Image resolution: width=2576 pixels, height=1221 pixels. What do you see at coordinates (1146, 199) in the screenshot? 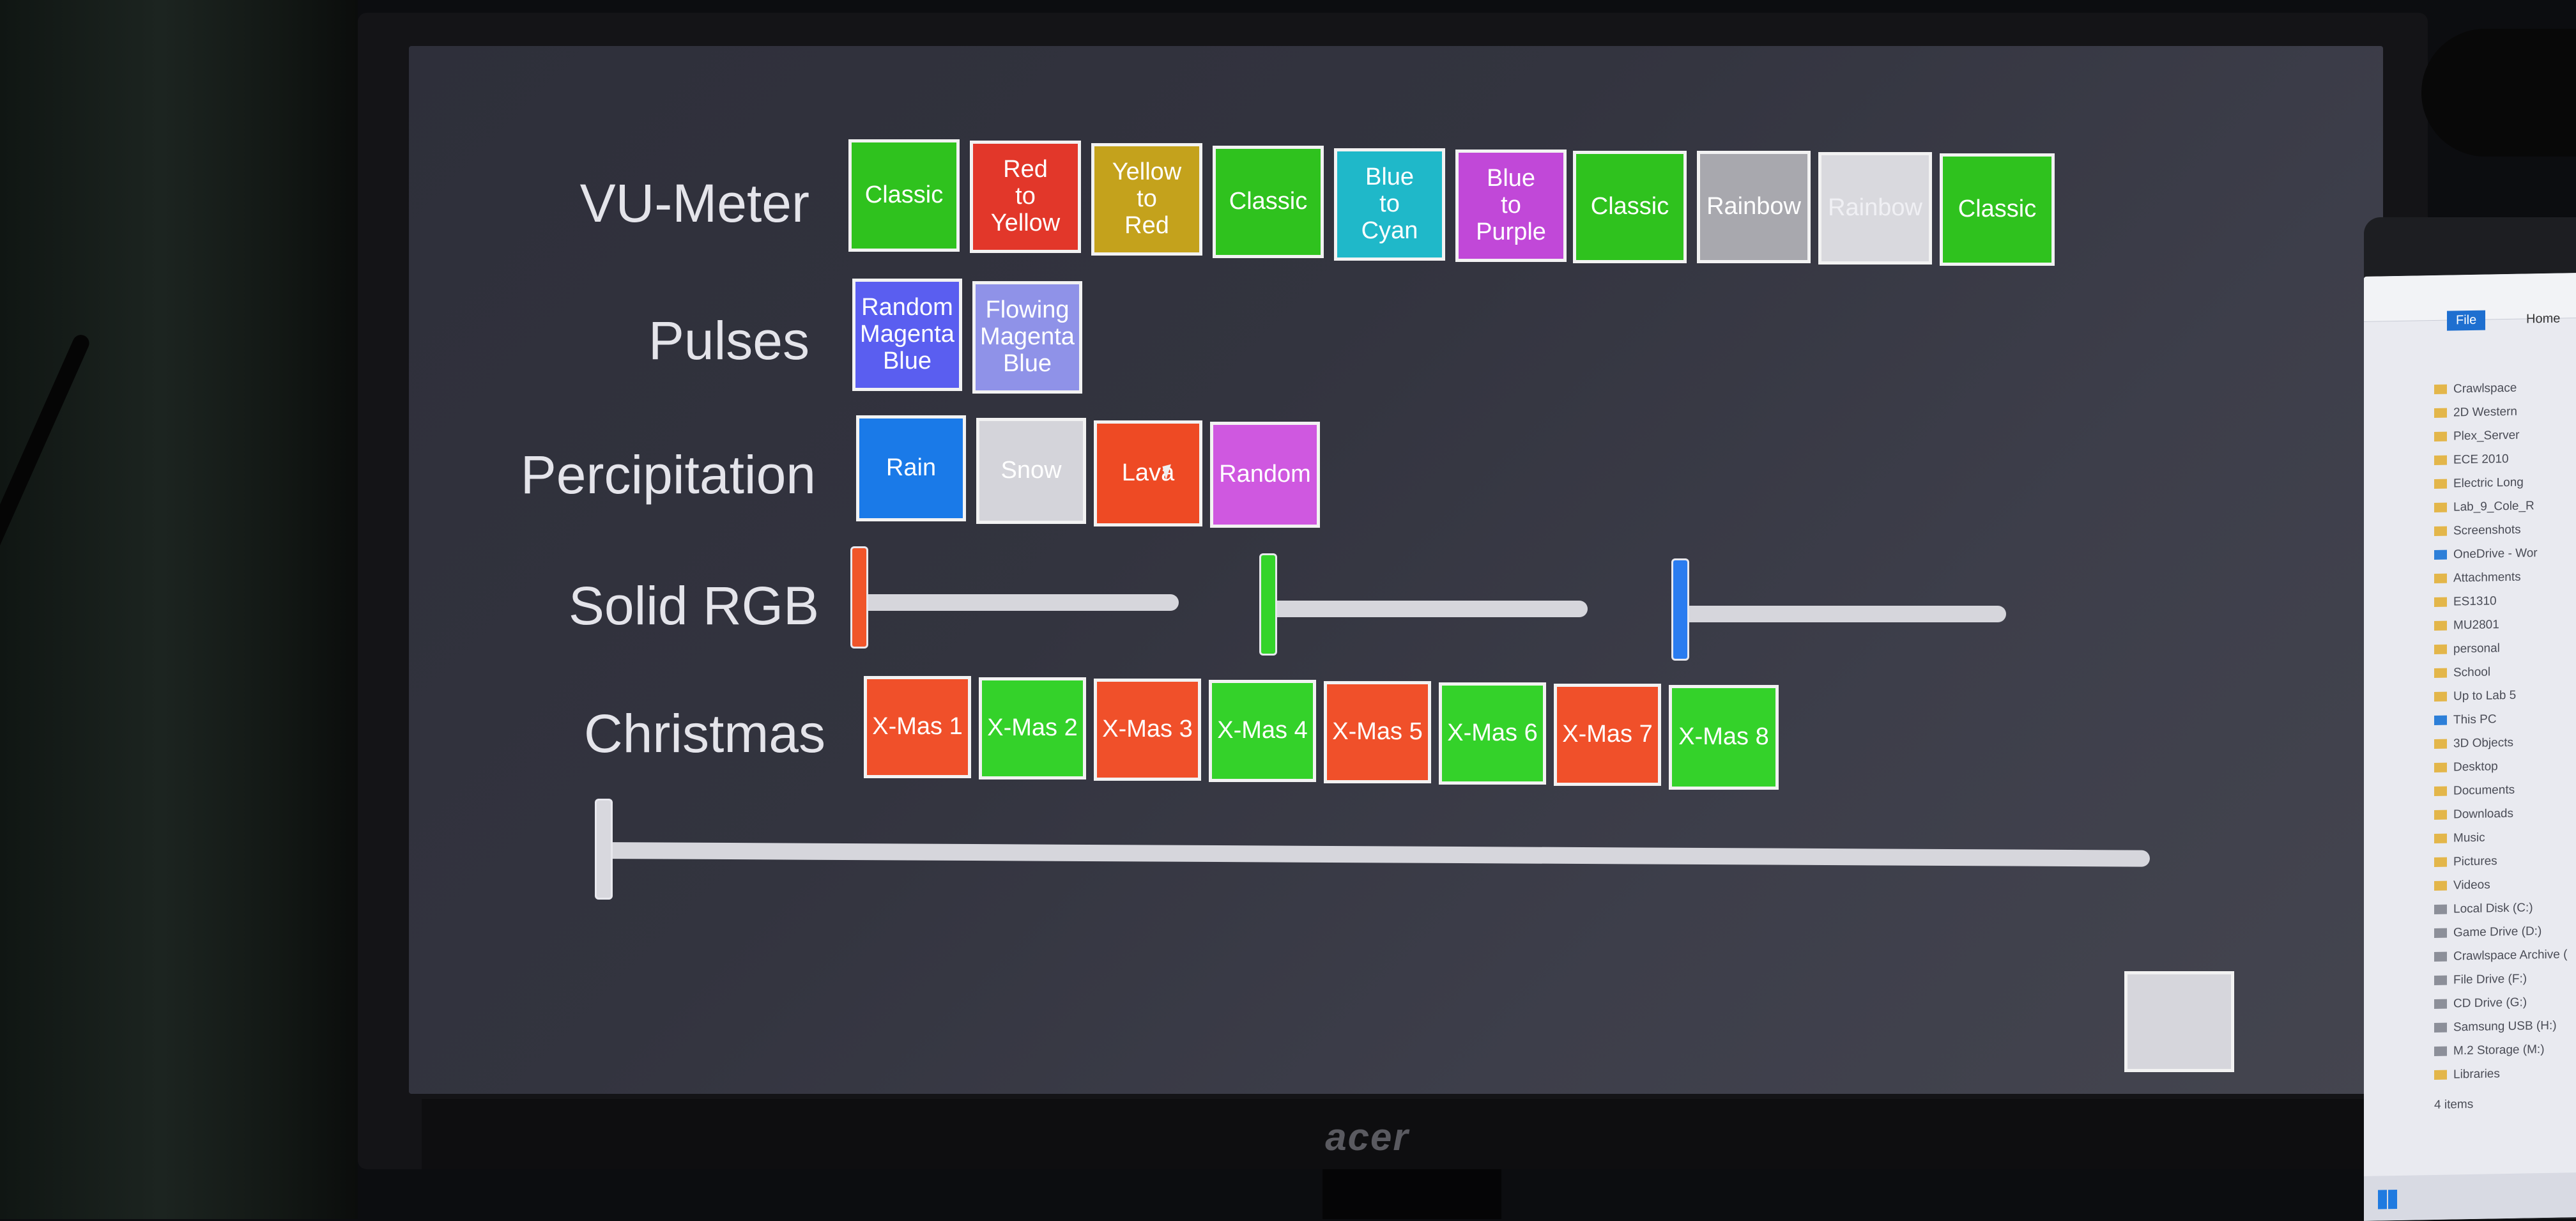
I see `vu-tile-yellow-to-red: Yellow to Red` at bounding box center [1146, 199].